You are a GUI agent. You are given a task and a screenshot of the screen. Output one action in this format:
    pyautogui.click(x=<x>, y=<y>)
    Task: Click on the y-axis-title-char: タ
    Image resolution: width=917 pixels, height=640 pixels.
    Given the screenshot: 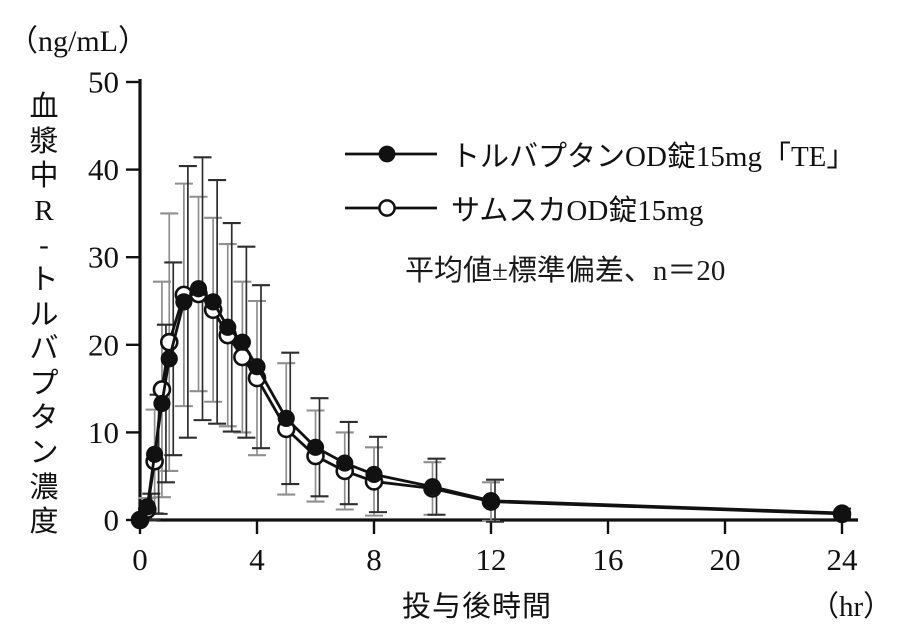 What is the action you would take?
    pyautogui.click(x=44, y=418)
    